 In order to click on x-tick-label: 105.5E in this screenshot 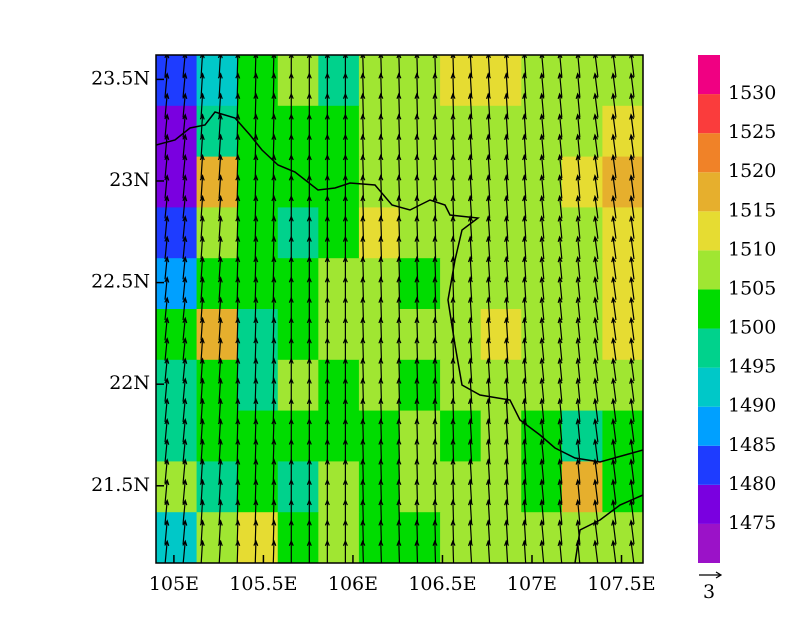, I will do `click(263, 584)`.